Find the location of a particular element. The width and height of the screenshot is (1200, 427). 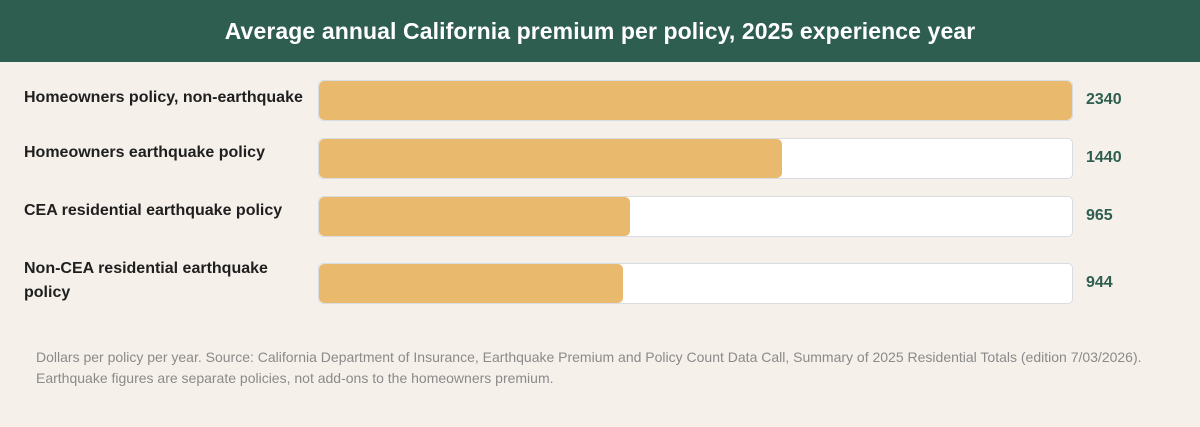

value-label-non-cea-residential: 944 is located at coordinates (1099, 282).